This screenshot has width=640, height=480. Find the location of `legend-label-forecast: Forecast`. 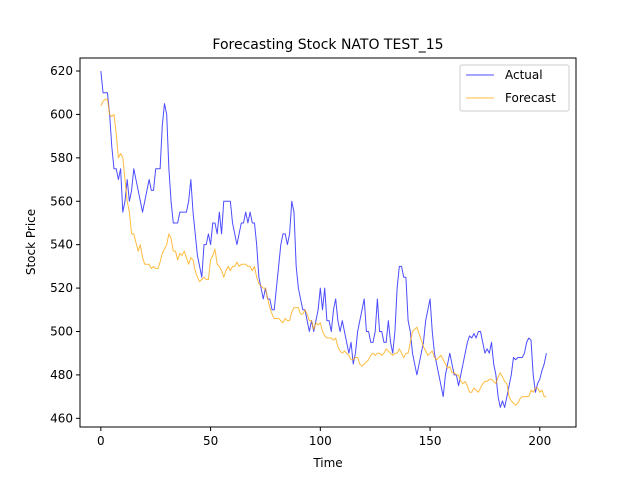

legend-label-forecast: Forecast is located at coordinates (530, 98).